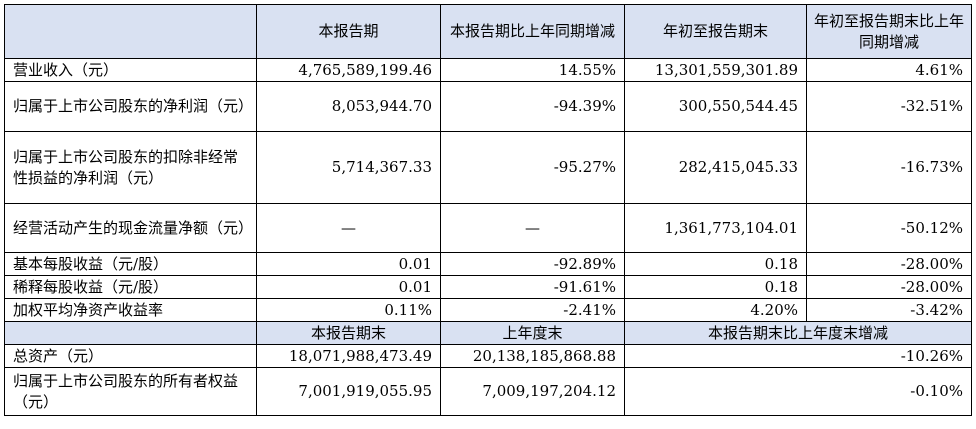  I want to click on row-label: 基本每股收益（元/股）, so click(130, 264).